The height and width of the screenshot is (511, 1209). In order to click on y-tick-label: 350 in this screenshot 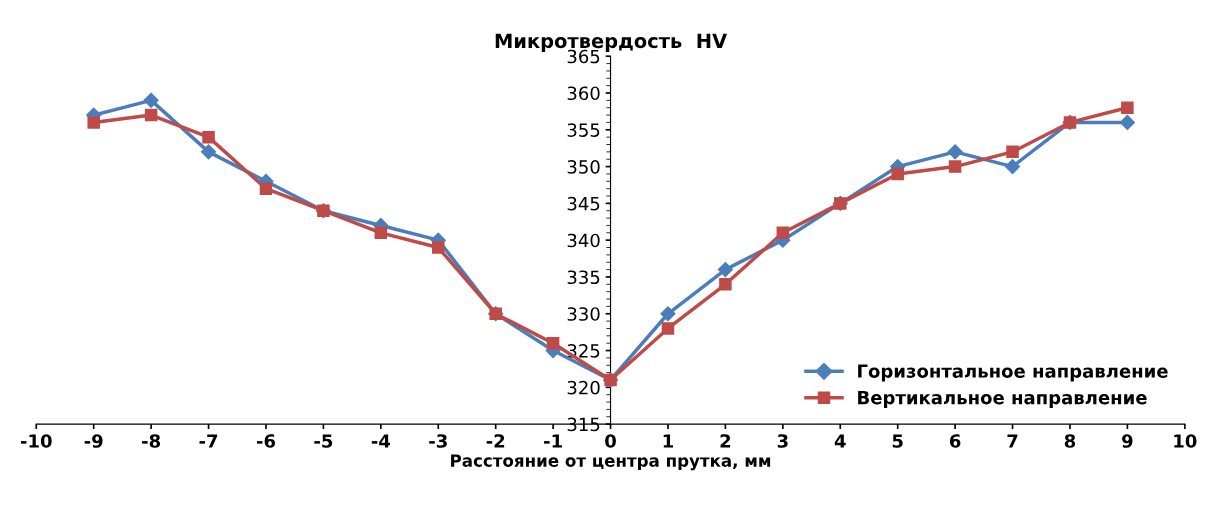, I will do `click(583, 167)`.